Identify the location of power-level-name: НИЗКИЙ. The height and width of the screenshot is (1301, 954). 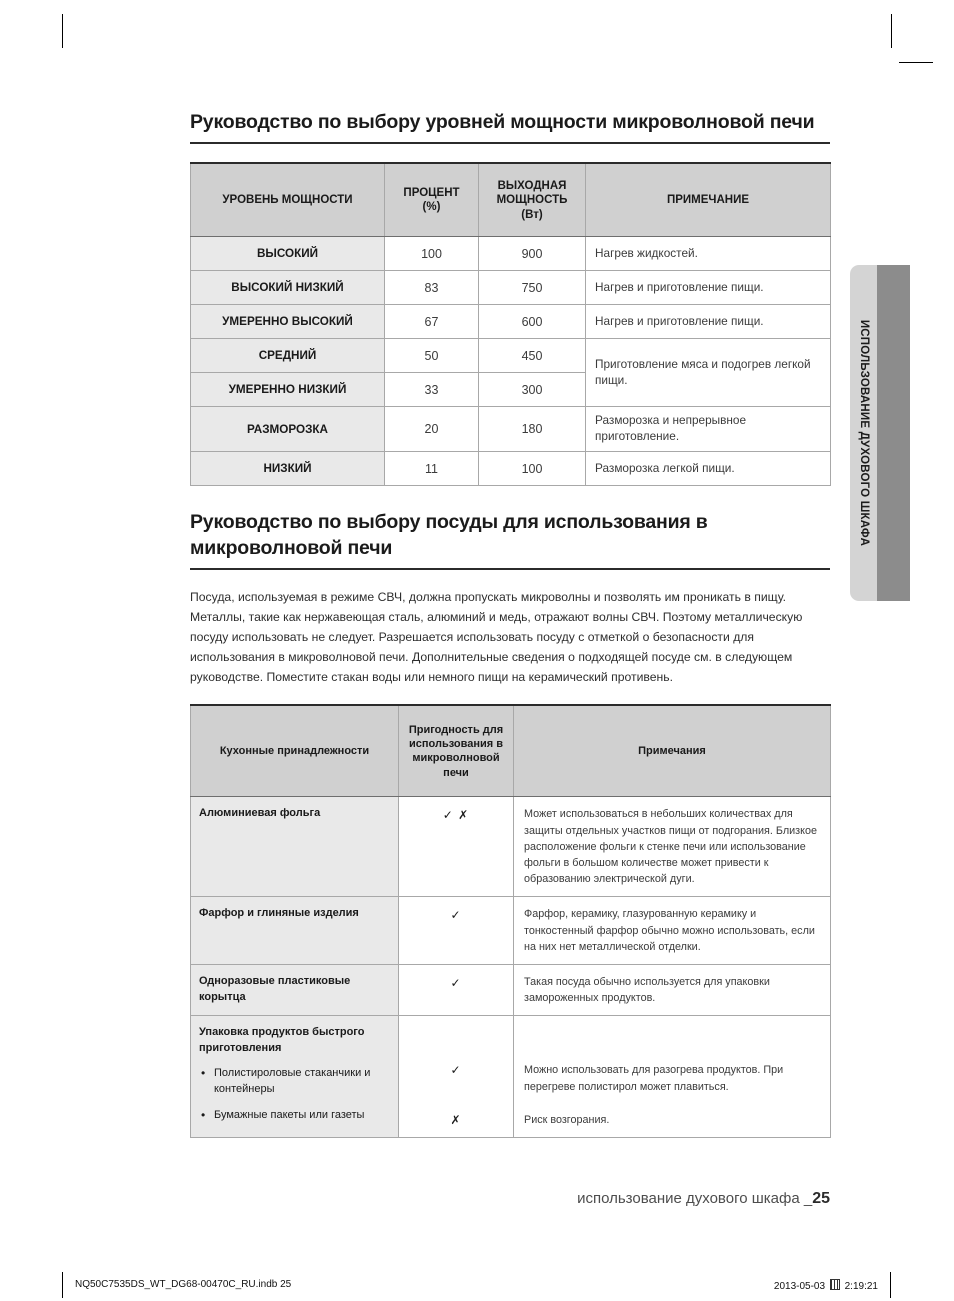
(287, 469).